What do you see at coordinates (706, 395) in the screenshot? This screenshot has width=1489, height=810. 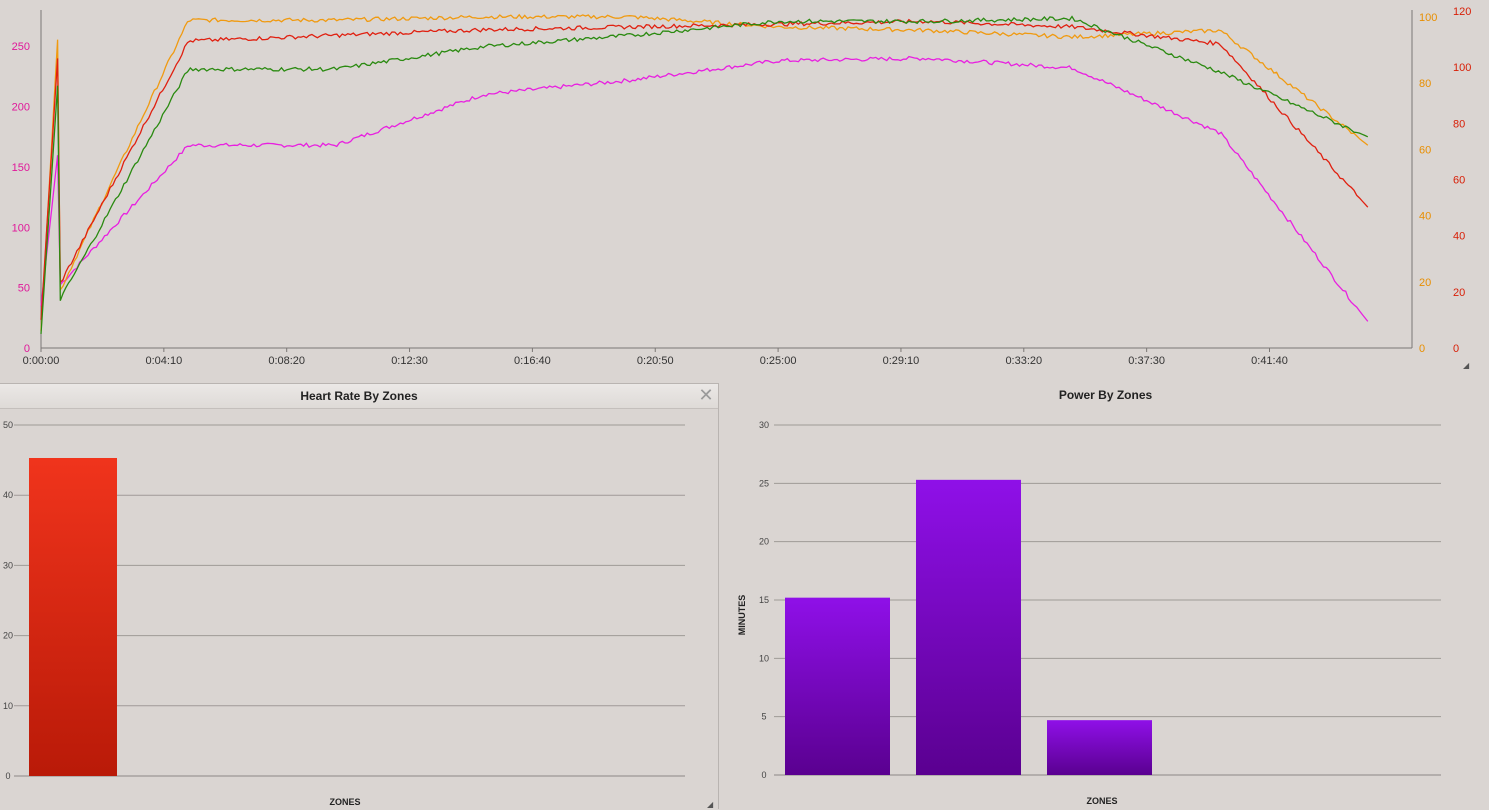 I see `close-icon: ✕` at bounding box center [706, 395].